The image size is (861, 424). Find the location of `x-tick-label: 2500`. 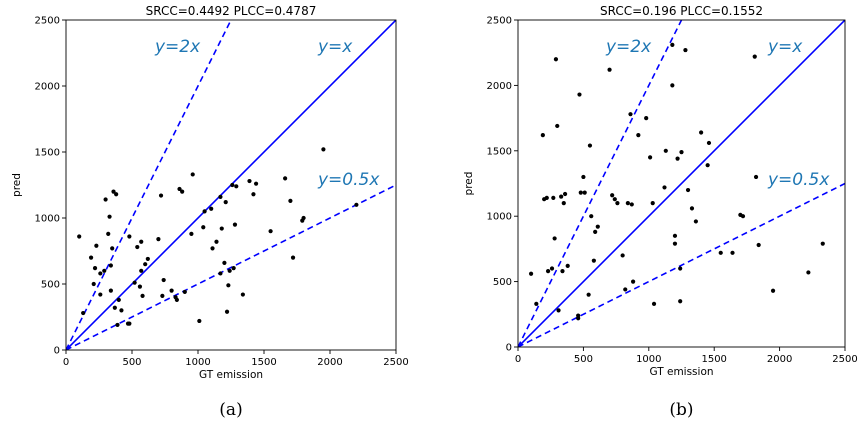

x-tick-label: 2500 is located at coordinates (395, 362).